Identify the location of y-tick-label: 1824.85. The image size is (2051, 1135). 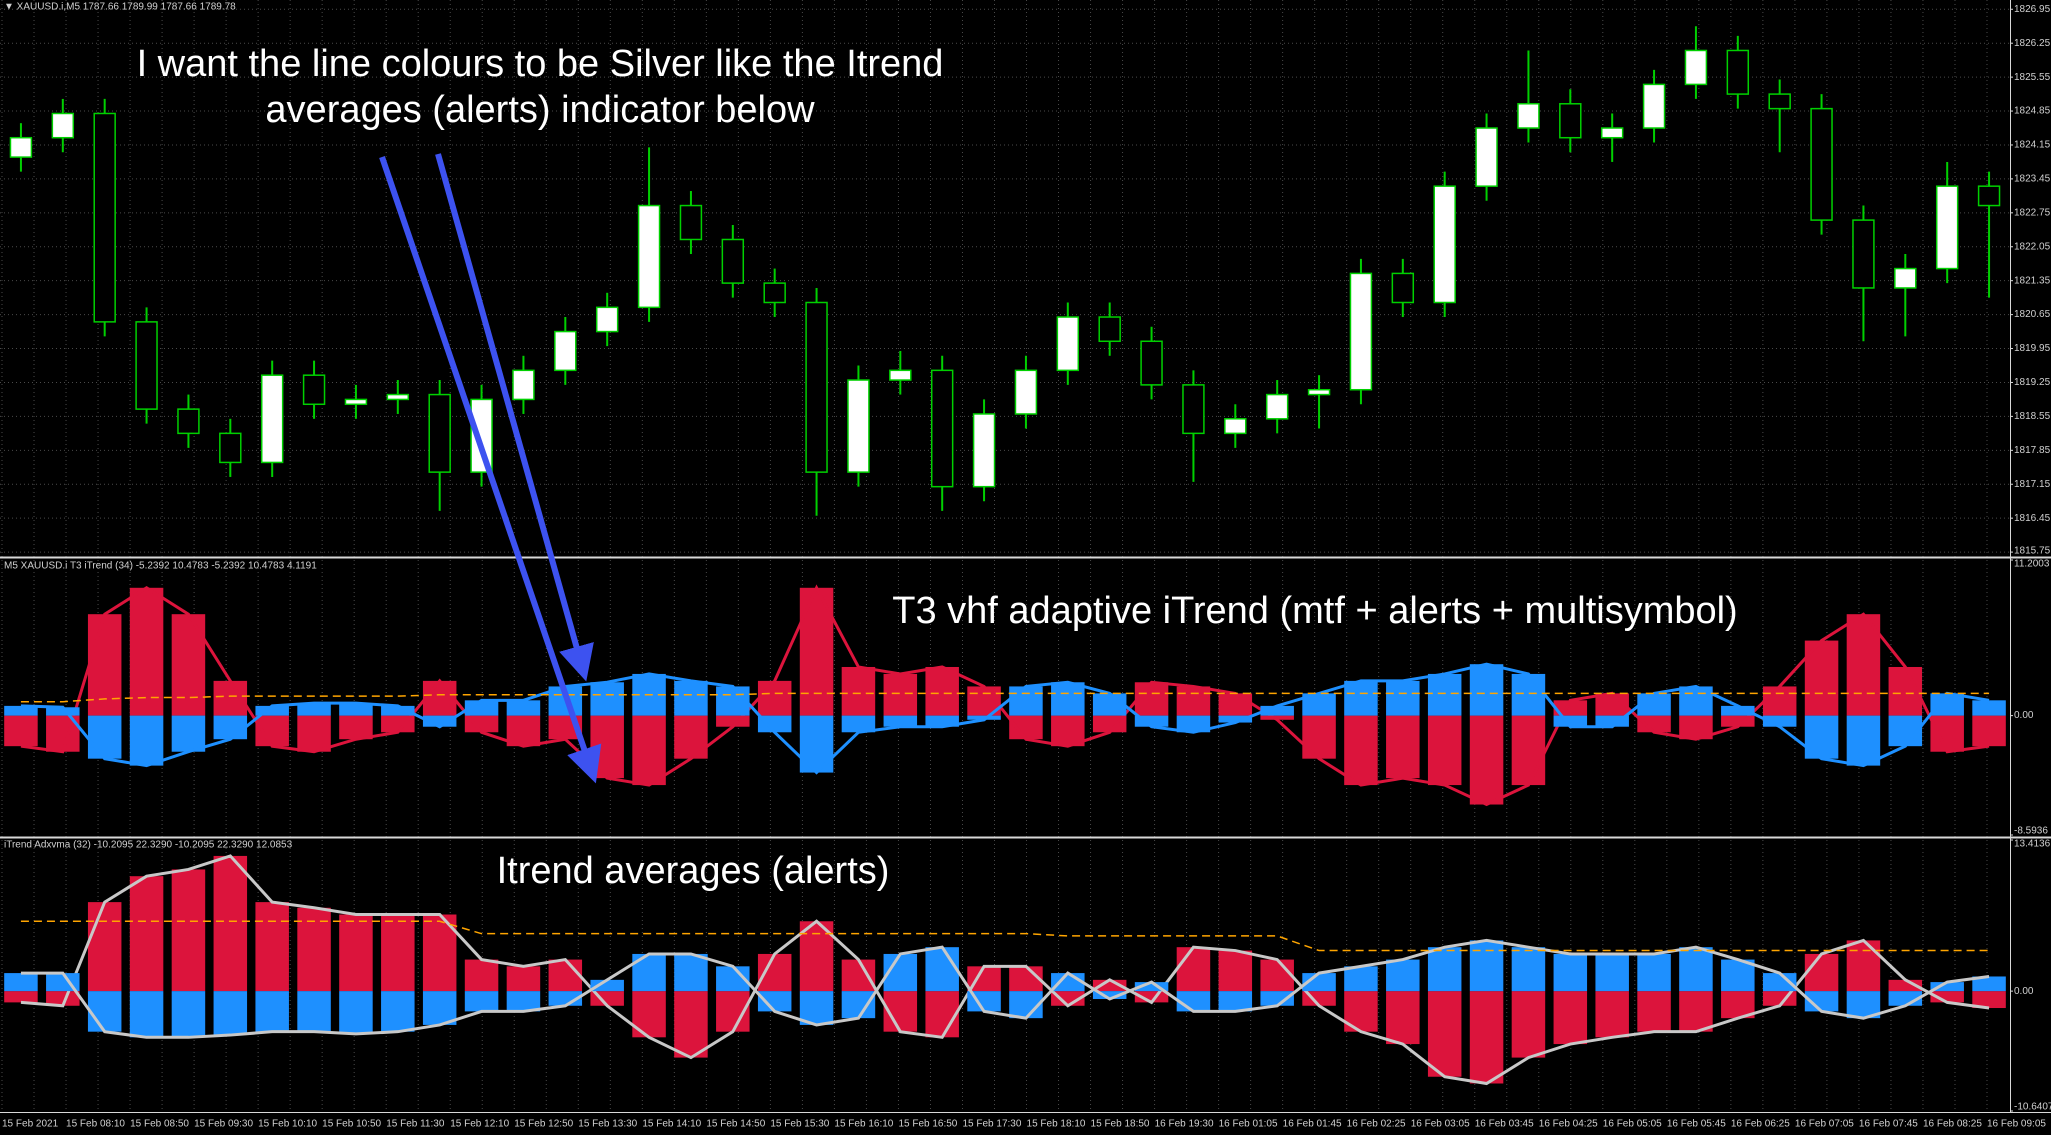
(2032, 111).